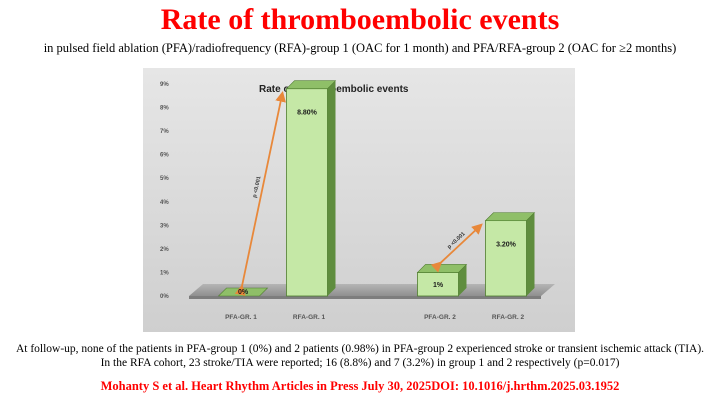  Describe the element at coordinates (307, 113) in the screenshot. I see `bar-data-label: 8.80%` at that location.